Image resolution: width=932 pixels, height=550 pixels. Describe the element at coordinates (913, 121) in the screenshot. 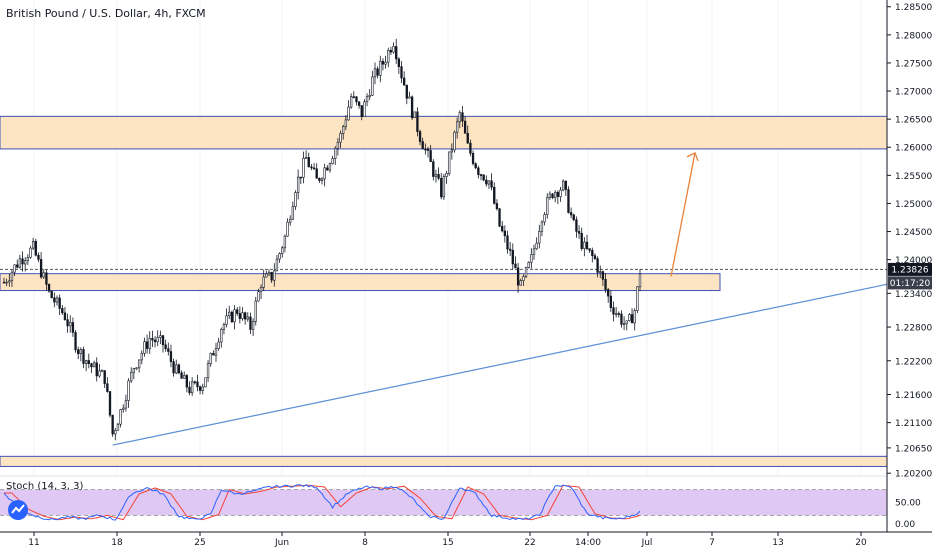

I see `price-tick-label: 1.26500` at that location.